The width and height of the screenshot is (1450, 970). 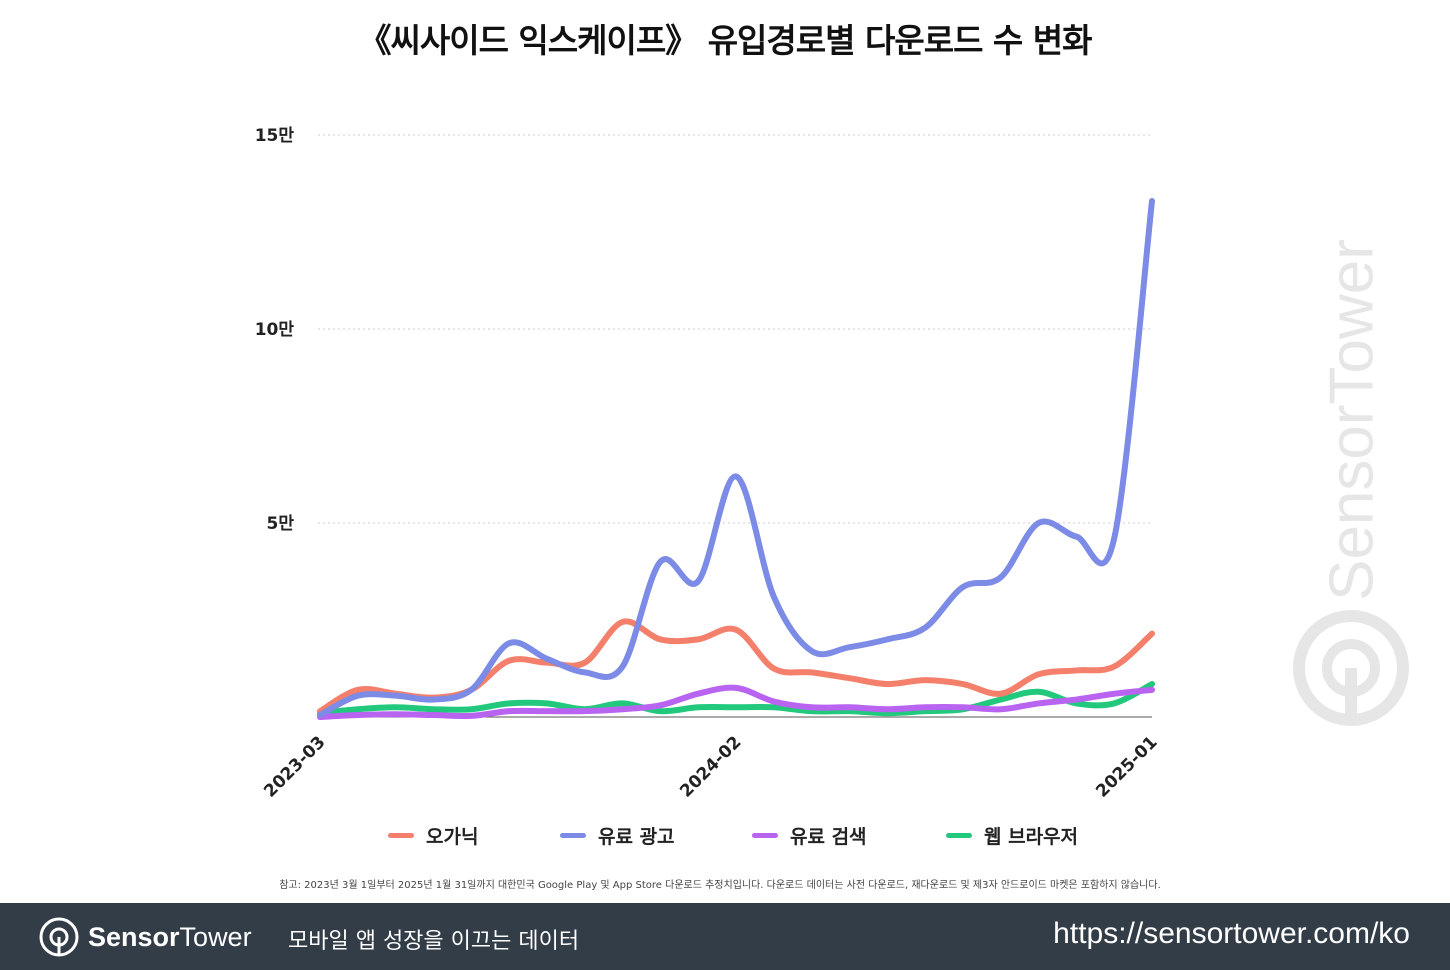 I want to click on footer-logo: SensorTower, so click(x=145, y=937).